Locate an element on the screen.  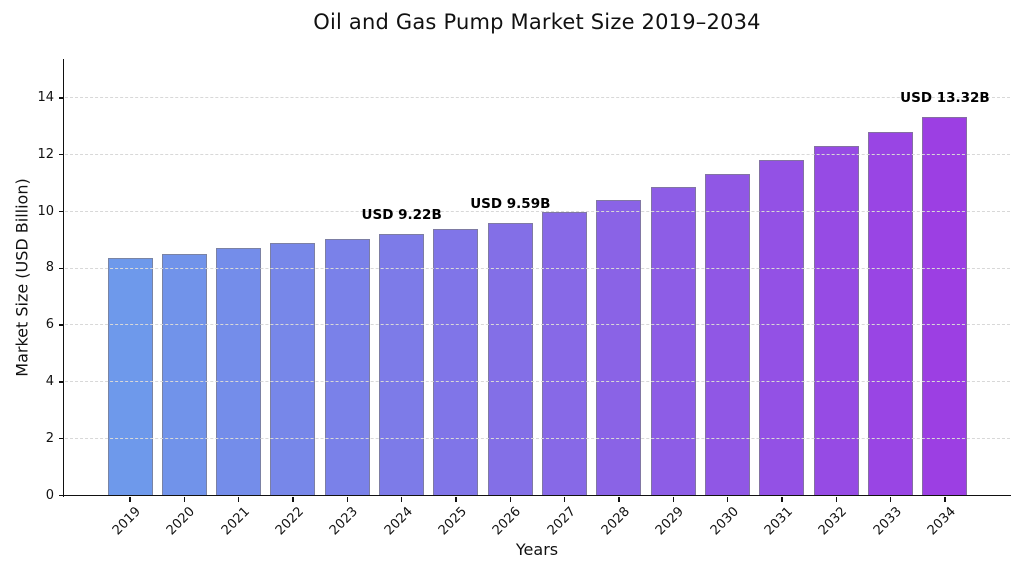
y-tick-label: 14 is located at coordinates (45, 97).